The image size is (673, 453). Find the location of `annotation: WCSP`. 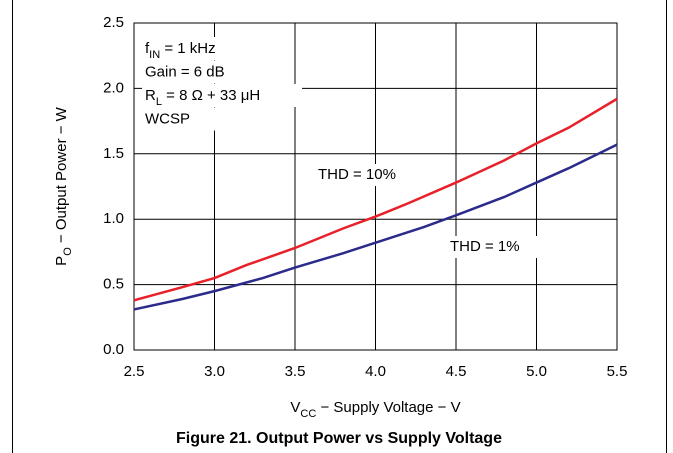

annotation: WCSP is located at coordinates (167, 118).